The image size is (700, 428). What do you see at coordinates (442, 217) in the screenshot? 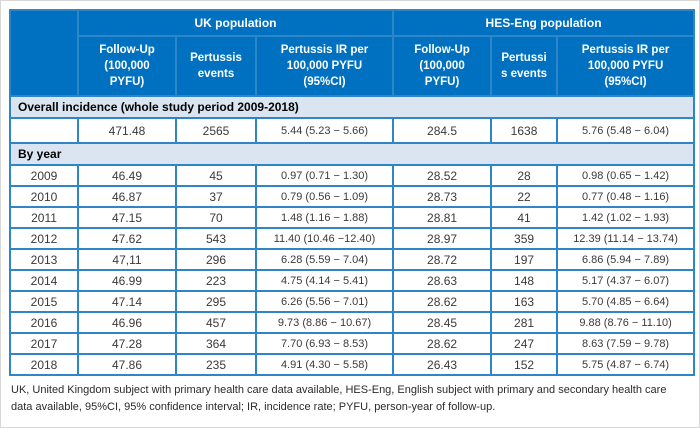
I see `hes-followup-cell: 28.81` at bounding box center [442, 217].